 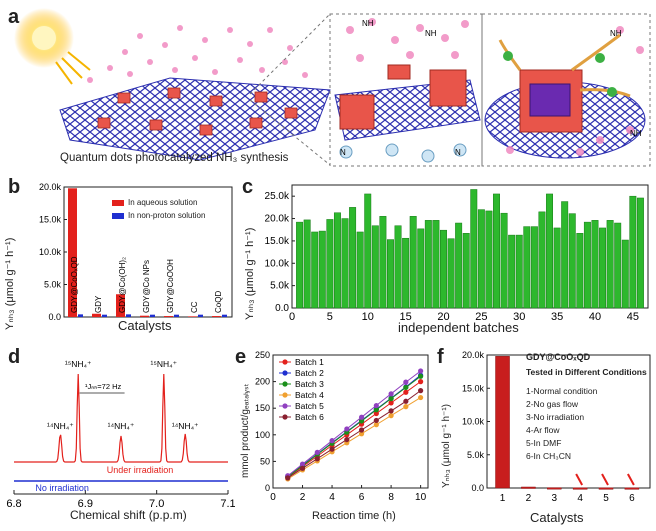 I want to click on y-tick-label: 150, so click(x=262, y=408).